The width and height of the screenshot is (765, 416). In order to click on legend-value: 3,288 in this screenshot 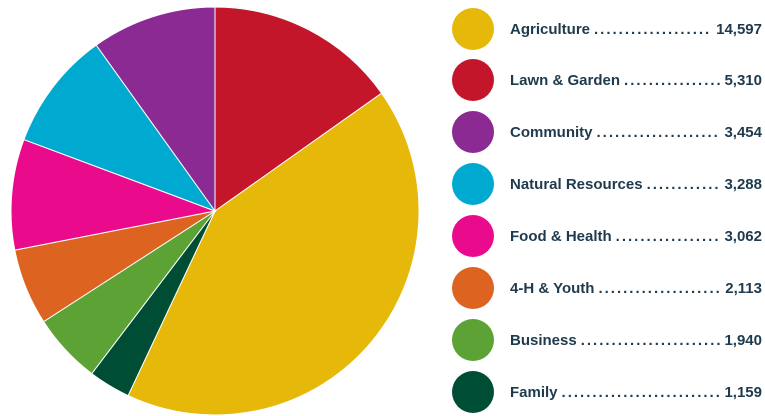, I will do `click(743, 184)`.